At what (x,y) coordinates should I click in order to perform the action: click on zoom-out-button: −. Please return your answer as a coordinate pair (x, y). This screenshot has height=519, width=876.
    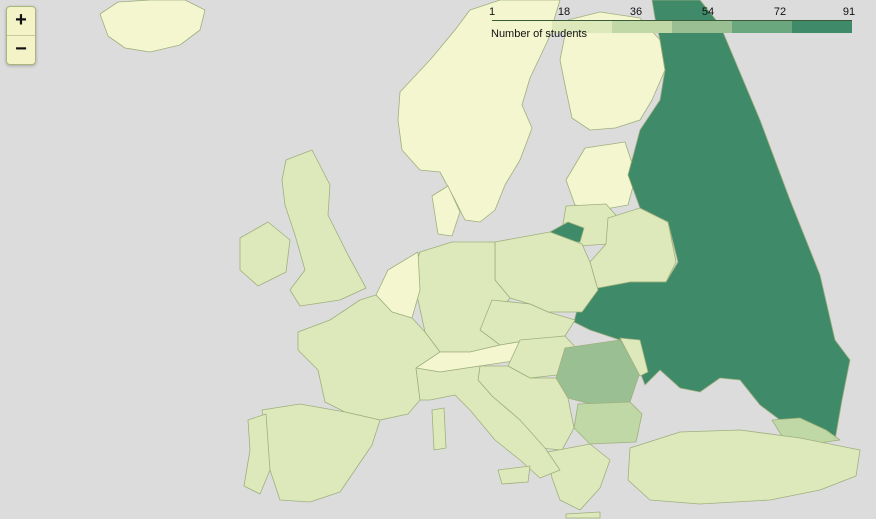
    Looking at the image, I should click on (21, 49).